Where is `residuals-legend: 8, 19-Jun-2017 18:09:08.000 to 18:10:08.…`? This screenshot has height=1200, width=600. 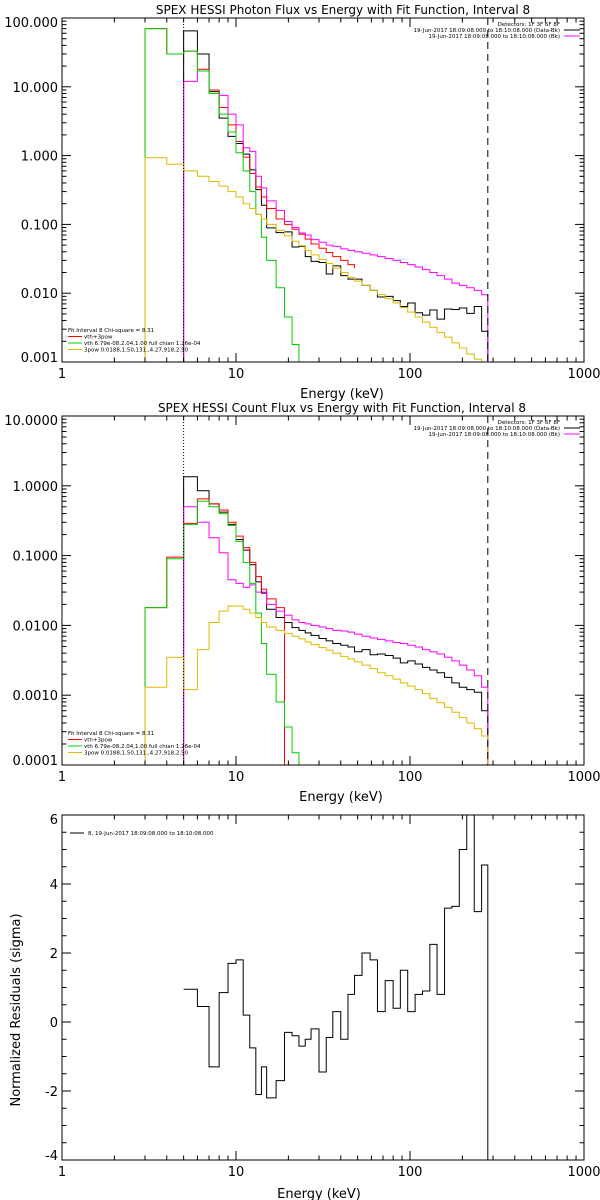
residuals-legend: 8, 19-Jun-2017 18:09:08.000 to 18:10:08.… is located at coordinates (142, 834).